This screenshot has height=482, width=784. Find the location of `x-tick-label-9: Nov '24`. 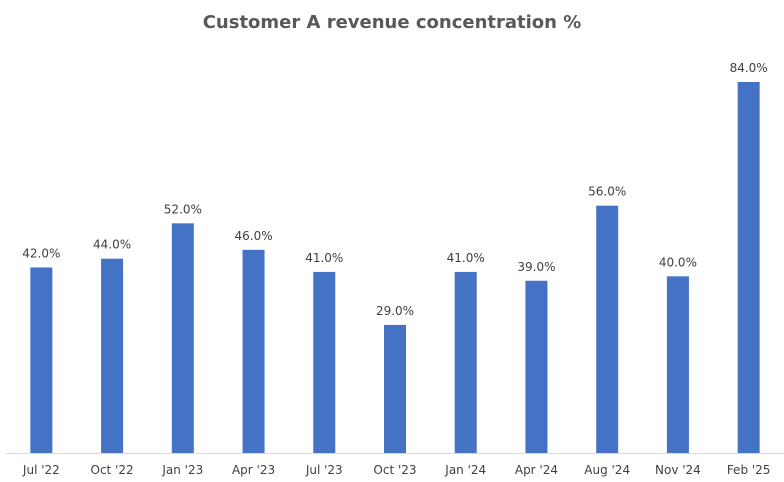

x-tick-label-9: Nov '24 is located at coordinates (678, 470).